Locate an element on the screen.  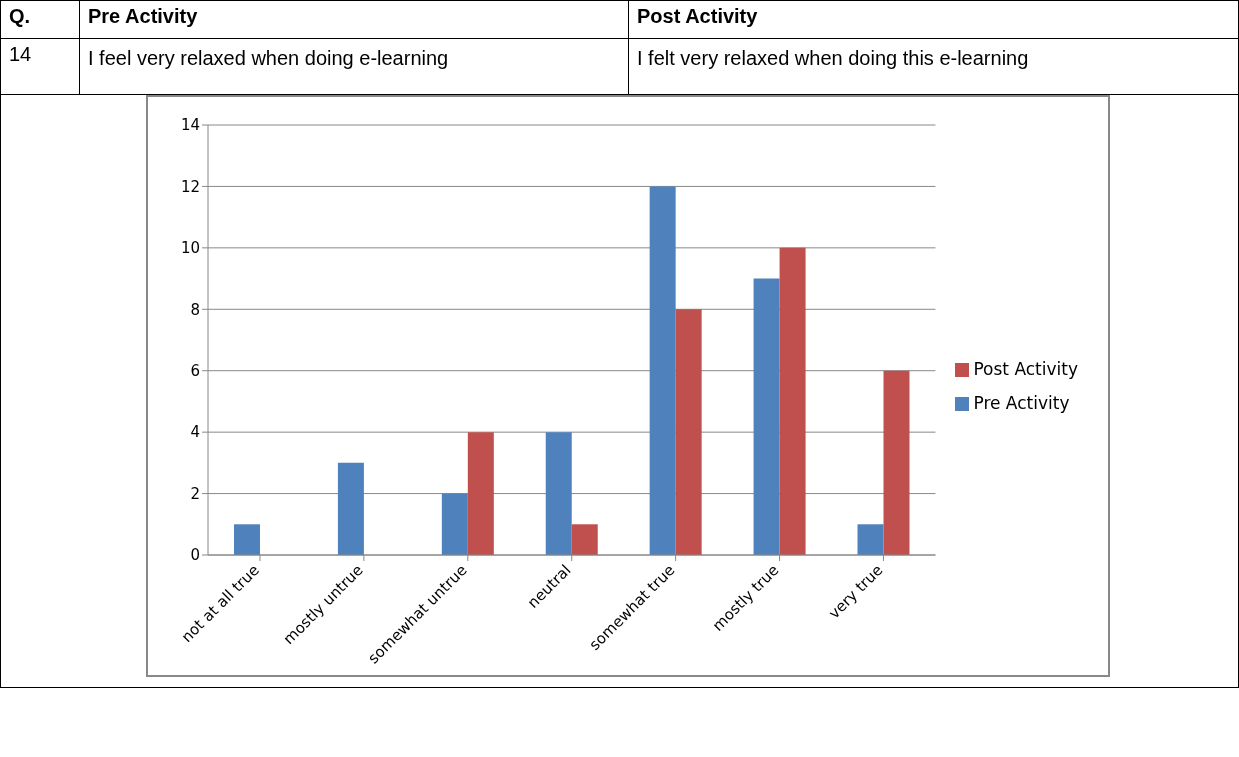
y-tick-label: 4 is located at coordinates (195, 432).